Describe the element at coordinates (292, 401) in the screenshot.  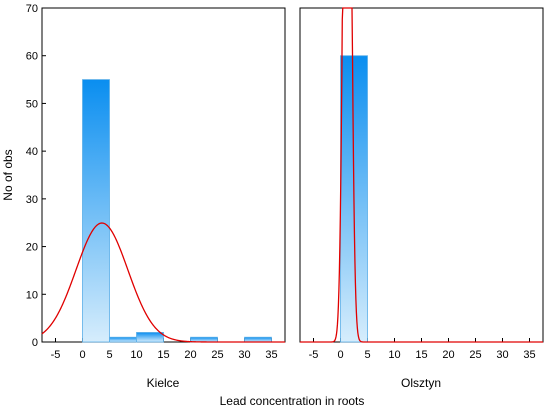
I see `x-axis-label: Lead concentration in roots` at that location.